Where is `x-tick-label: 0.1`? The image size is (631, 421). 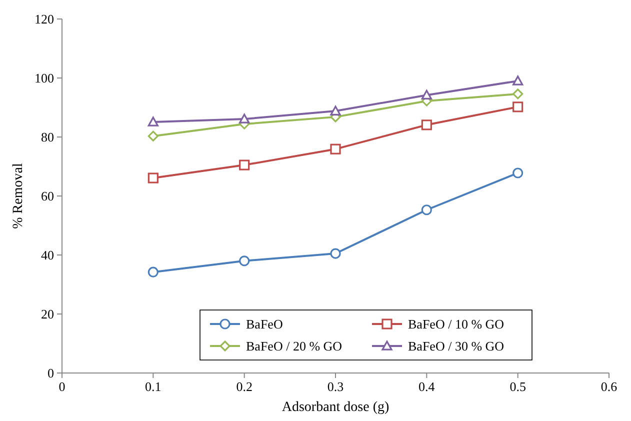 x-tick-label: 0.1 is located at coordinates (153, 386).